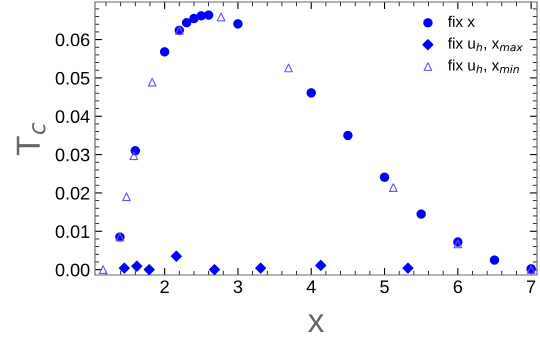 This screenshot has height=353, width=540. Describe the element at coordinates (384, 287) in the screenshot. I see `x-tick-label: 5` at that location.